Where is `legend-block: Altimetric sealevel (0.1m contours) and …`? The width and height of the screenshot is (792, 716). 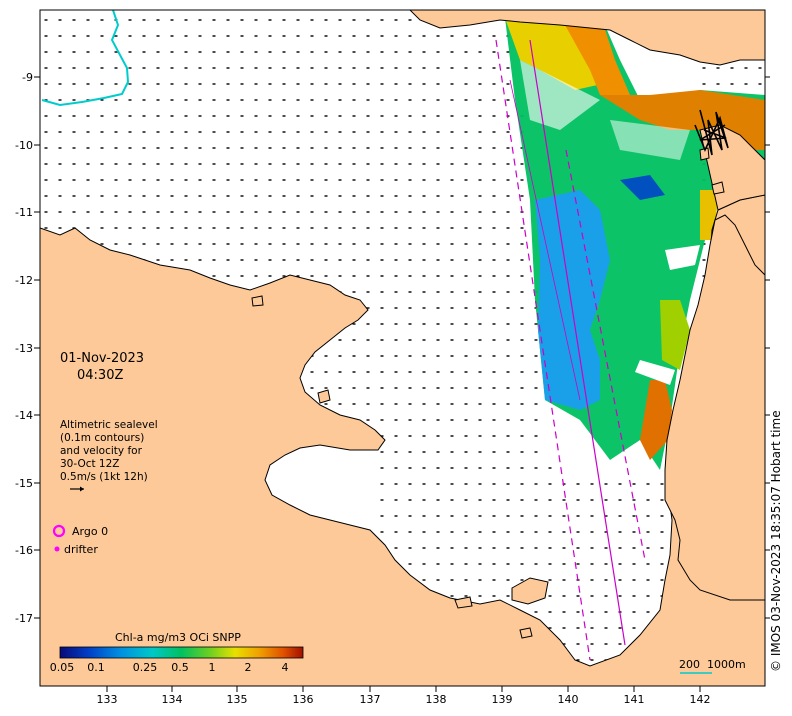
legend-block: Altimetric sealevel (0.1m contours) and … is located at coordinates (109, 455).